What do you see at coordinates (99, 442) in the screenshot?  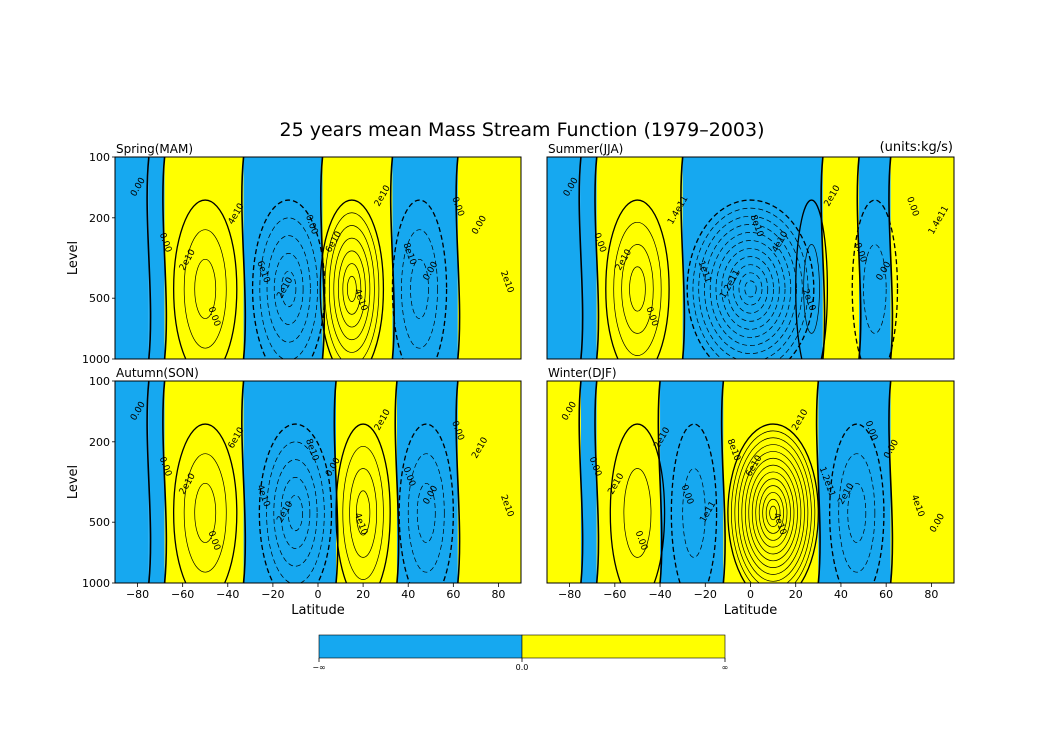 I see `y-tick-label: 200` at bounding box center [99, 442].